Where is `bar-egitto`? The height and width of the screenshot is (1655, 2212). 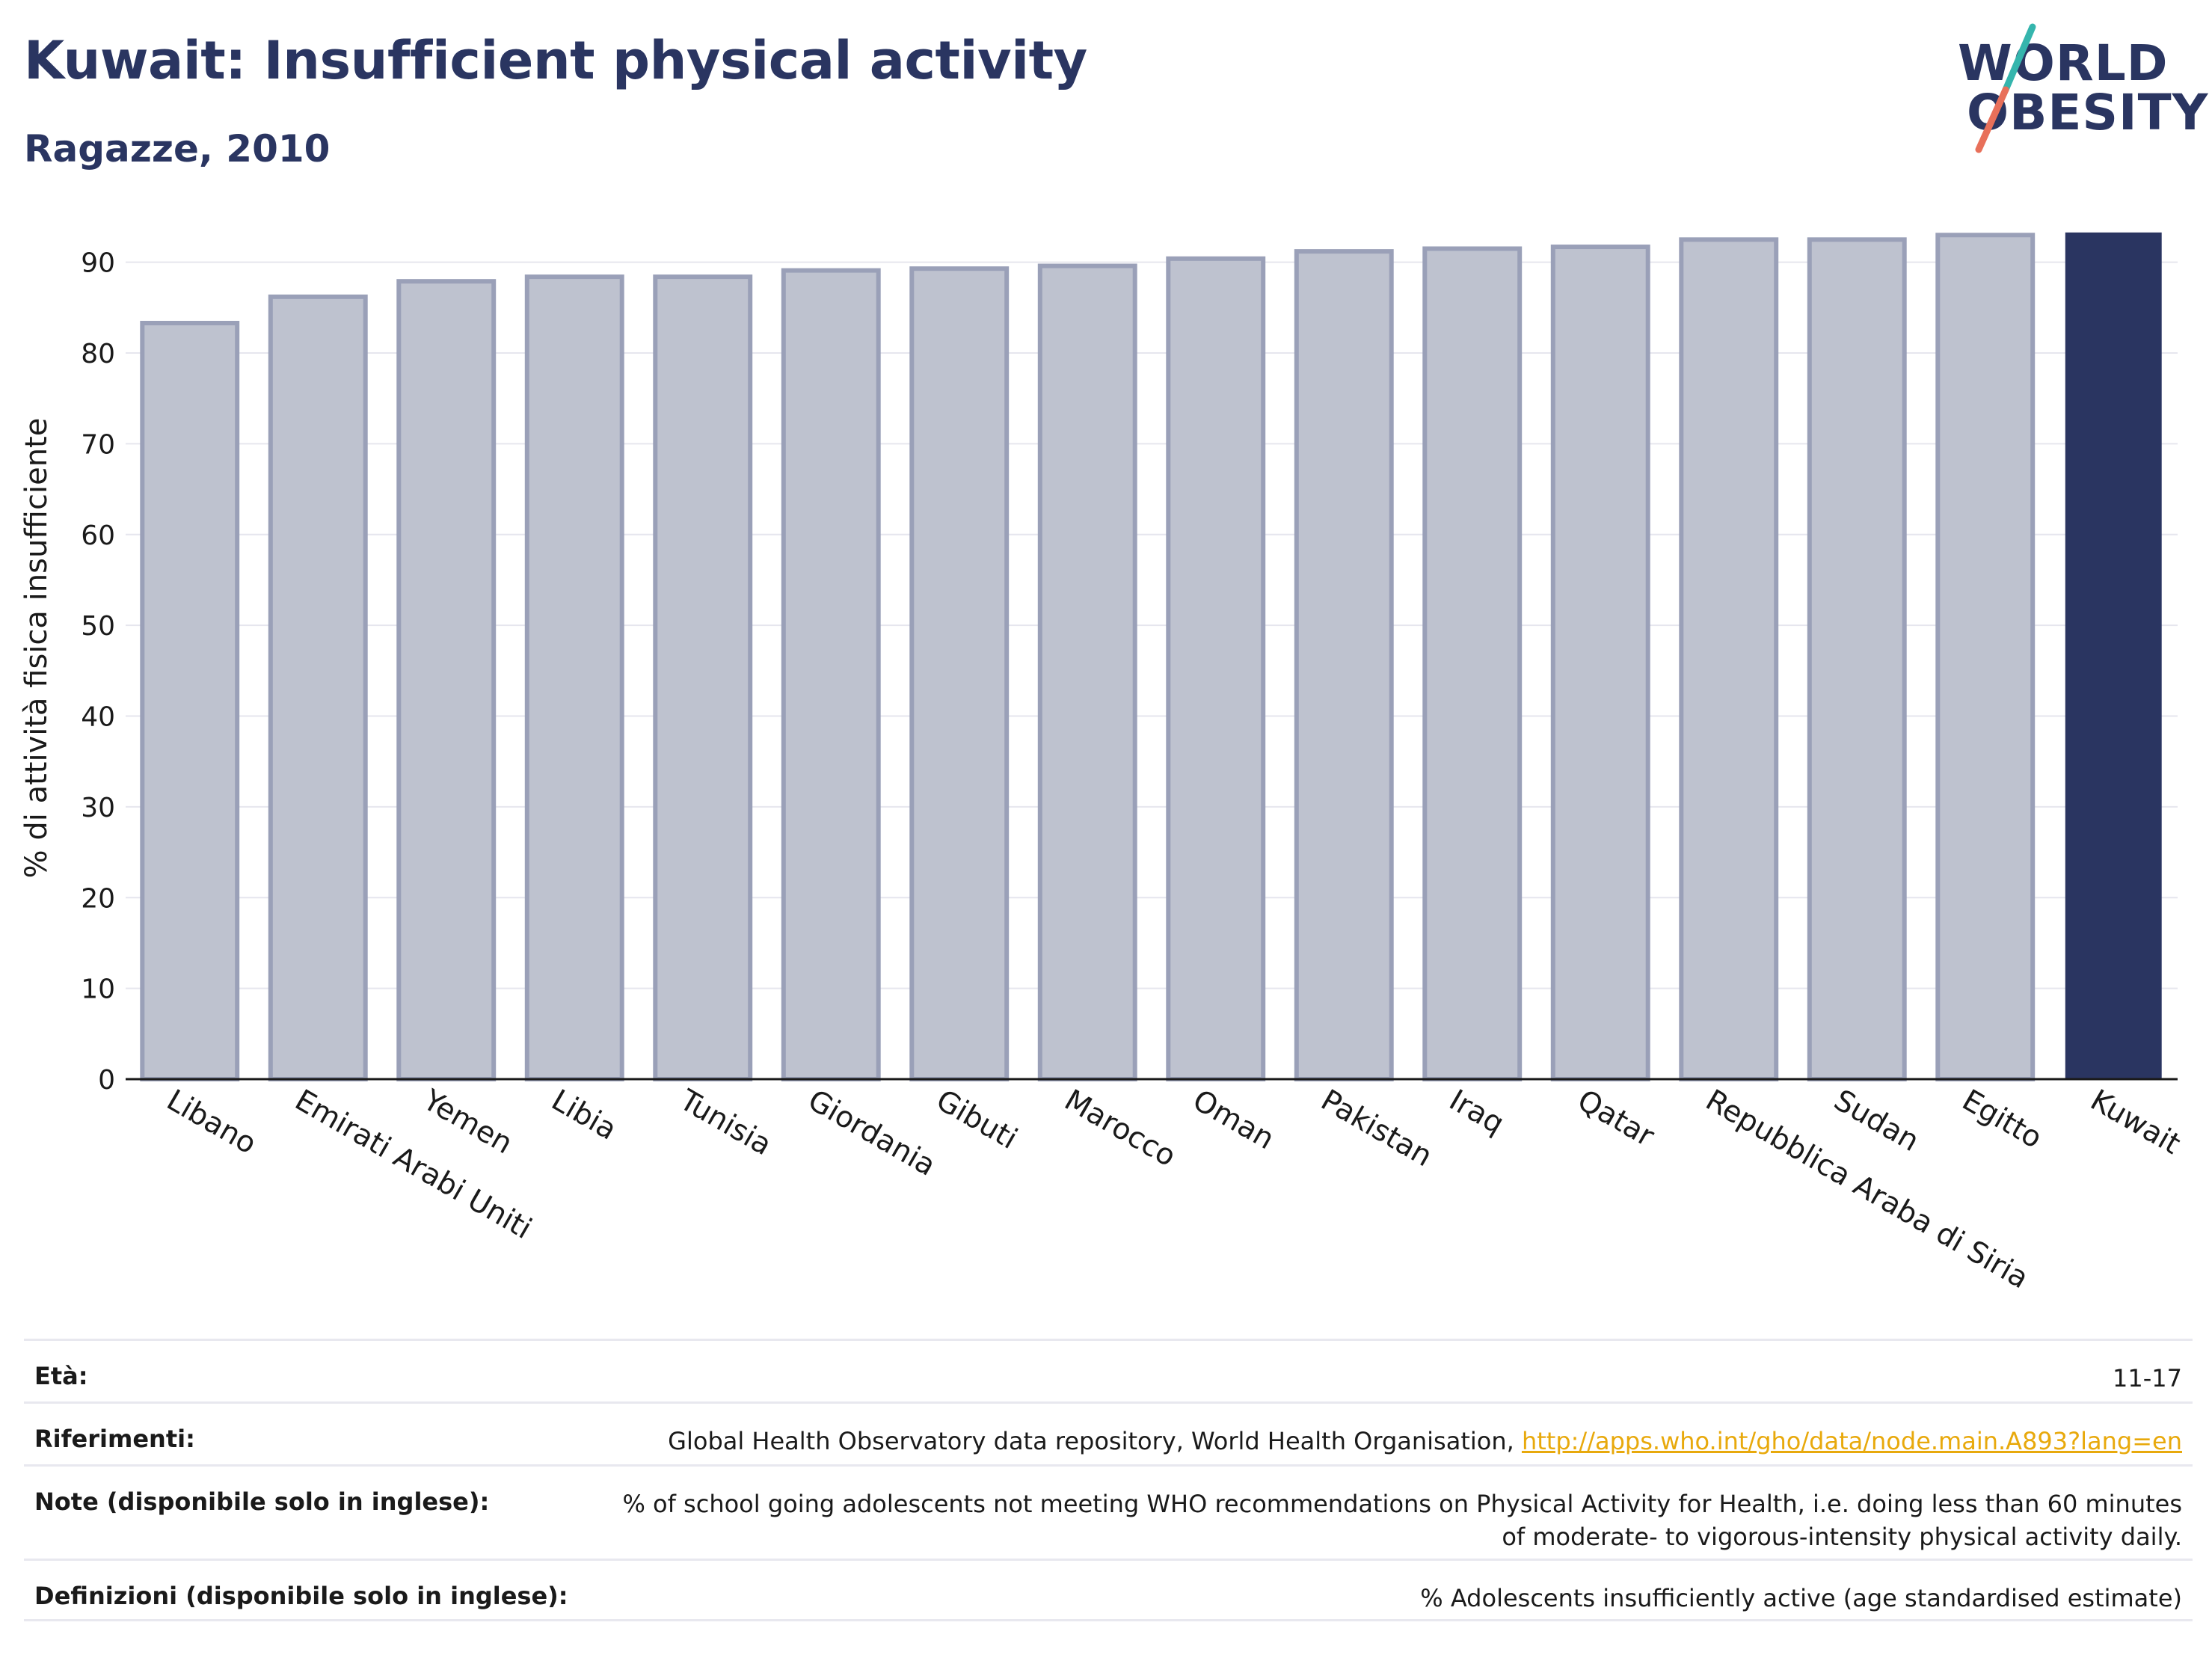 bar-egitto is located at coordinates (1985, 657).